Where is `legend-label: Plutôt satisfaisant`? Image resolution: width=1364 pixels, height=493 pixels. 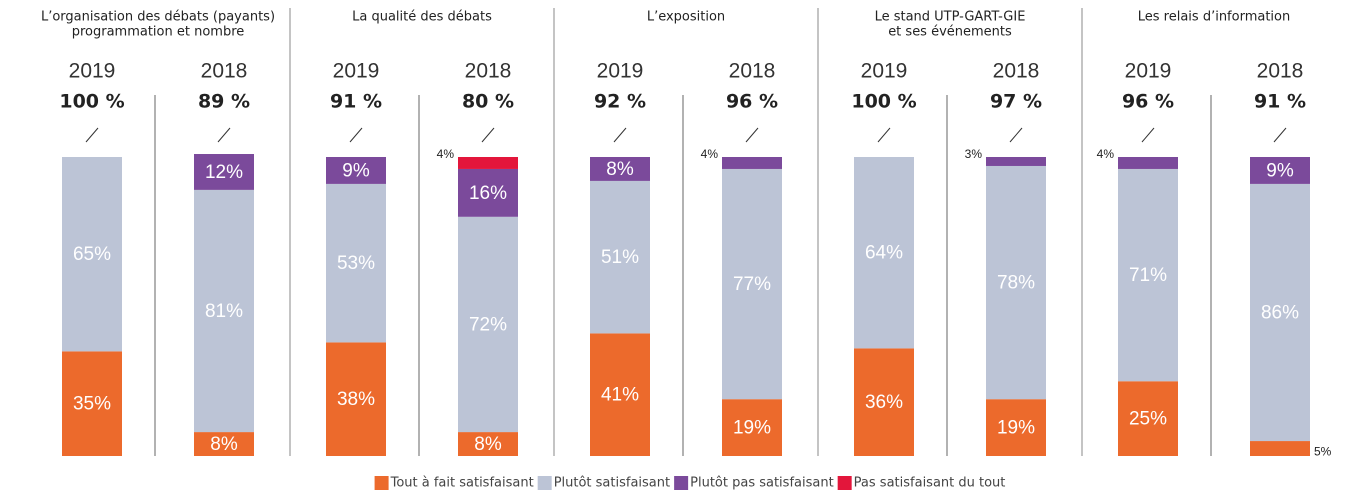 legend-label: Plutôt satisfaisant is located at coordinates (612, 483).